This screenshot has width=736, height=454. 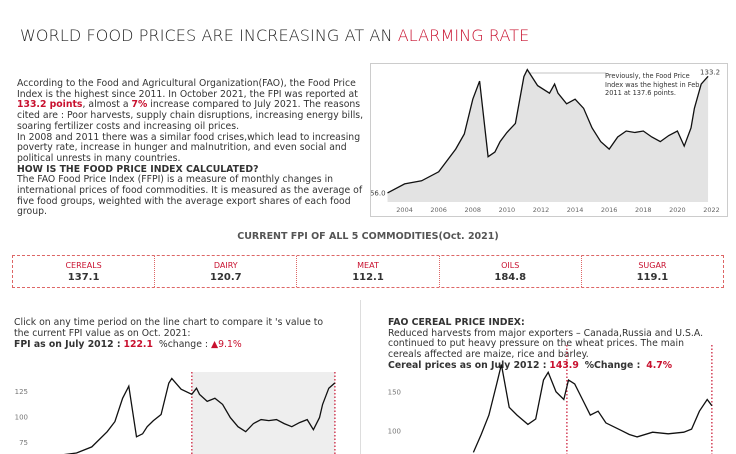 I want to click on commodity-name: MEAT, so click(x=368, y=265).